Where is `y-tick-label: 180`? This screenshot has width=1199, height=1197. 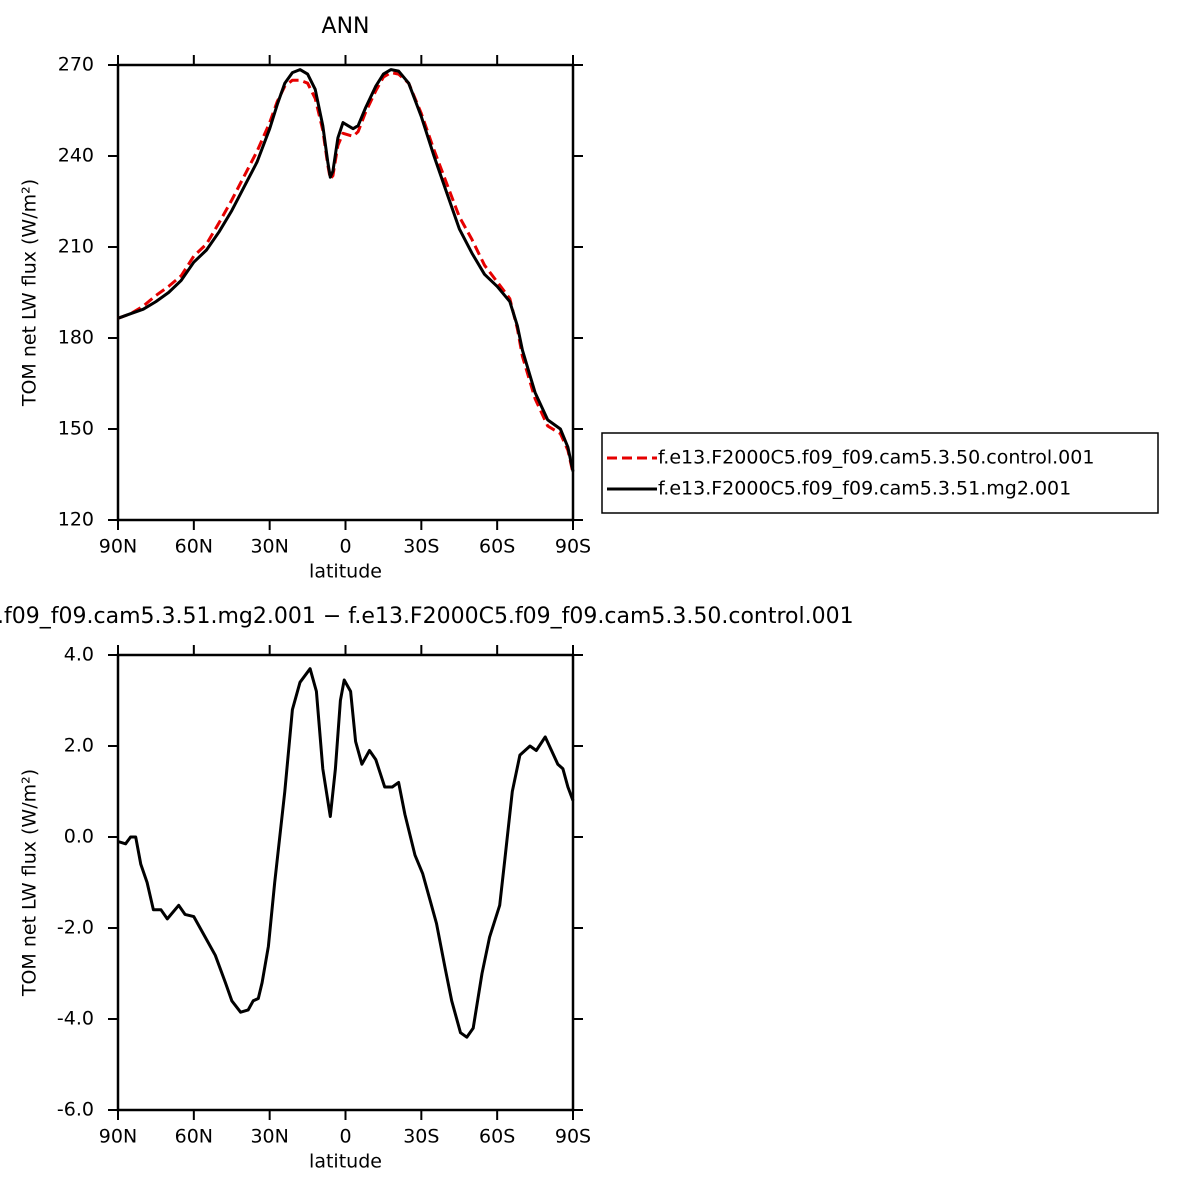
y-tick-label: 180 is located at coordinates (76, 338).